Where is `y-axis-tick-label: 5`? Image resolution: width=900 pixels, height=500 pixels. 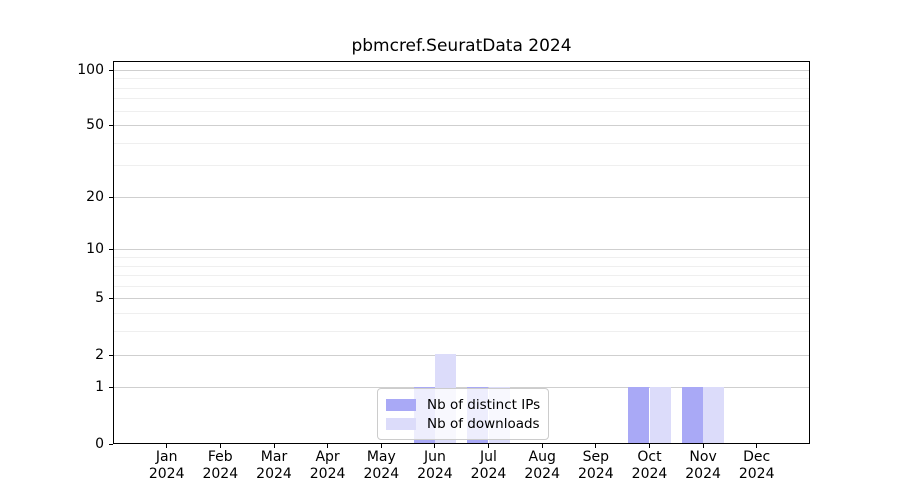
y-axis-tick-label: 5 is located at coordinates (99, 298).